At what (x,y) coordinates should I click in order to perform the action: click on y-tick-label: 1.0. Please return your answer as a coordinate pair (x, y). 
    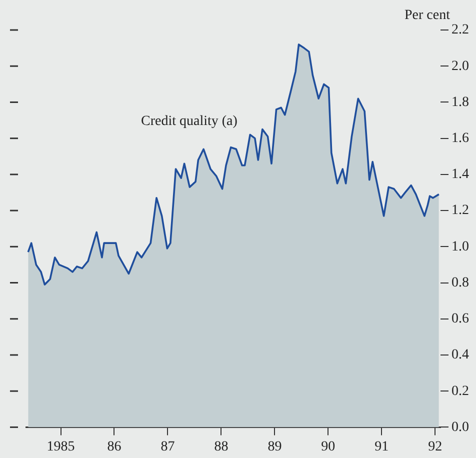
    Looking at the image, I should click on (460, 246).